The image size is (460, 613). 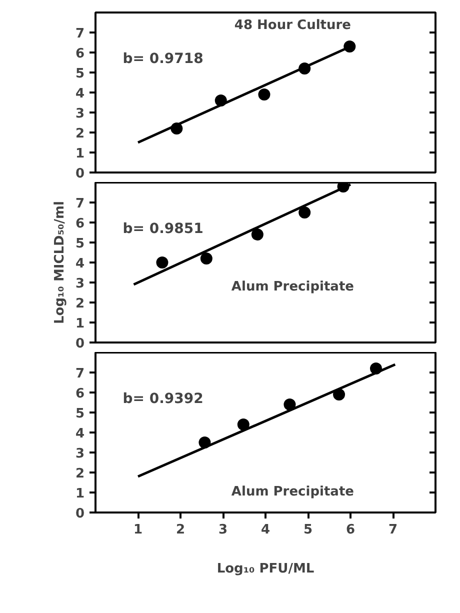 I want to click on annotation: b= 0.9392, so click(x=163, y=398).